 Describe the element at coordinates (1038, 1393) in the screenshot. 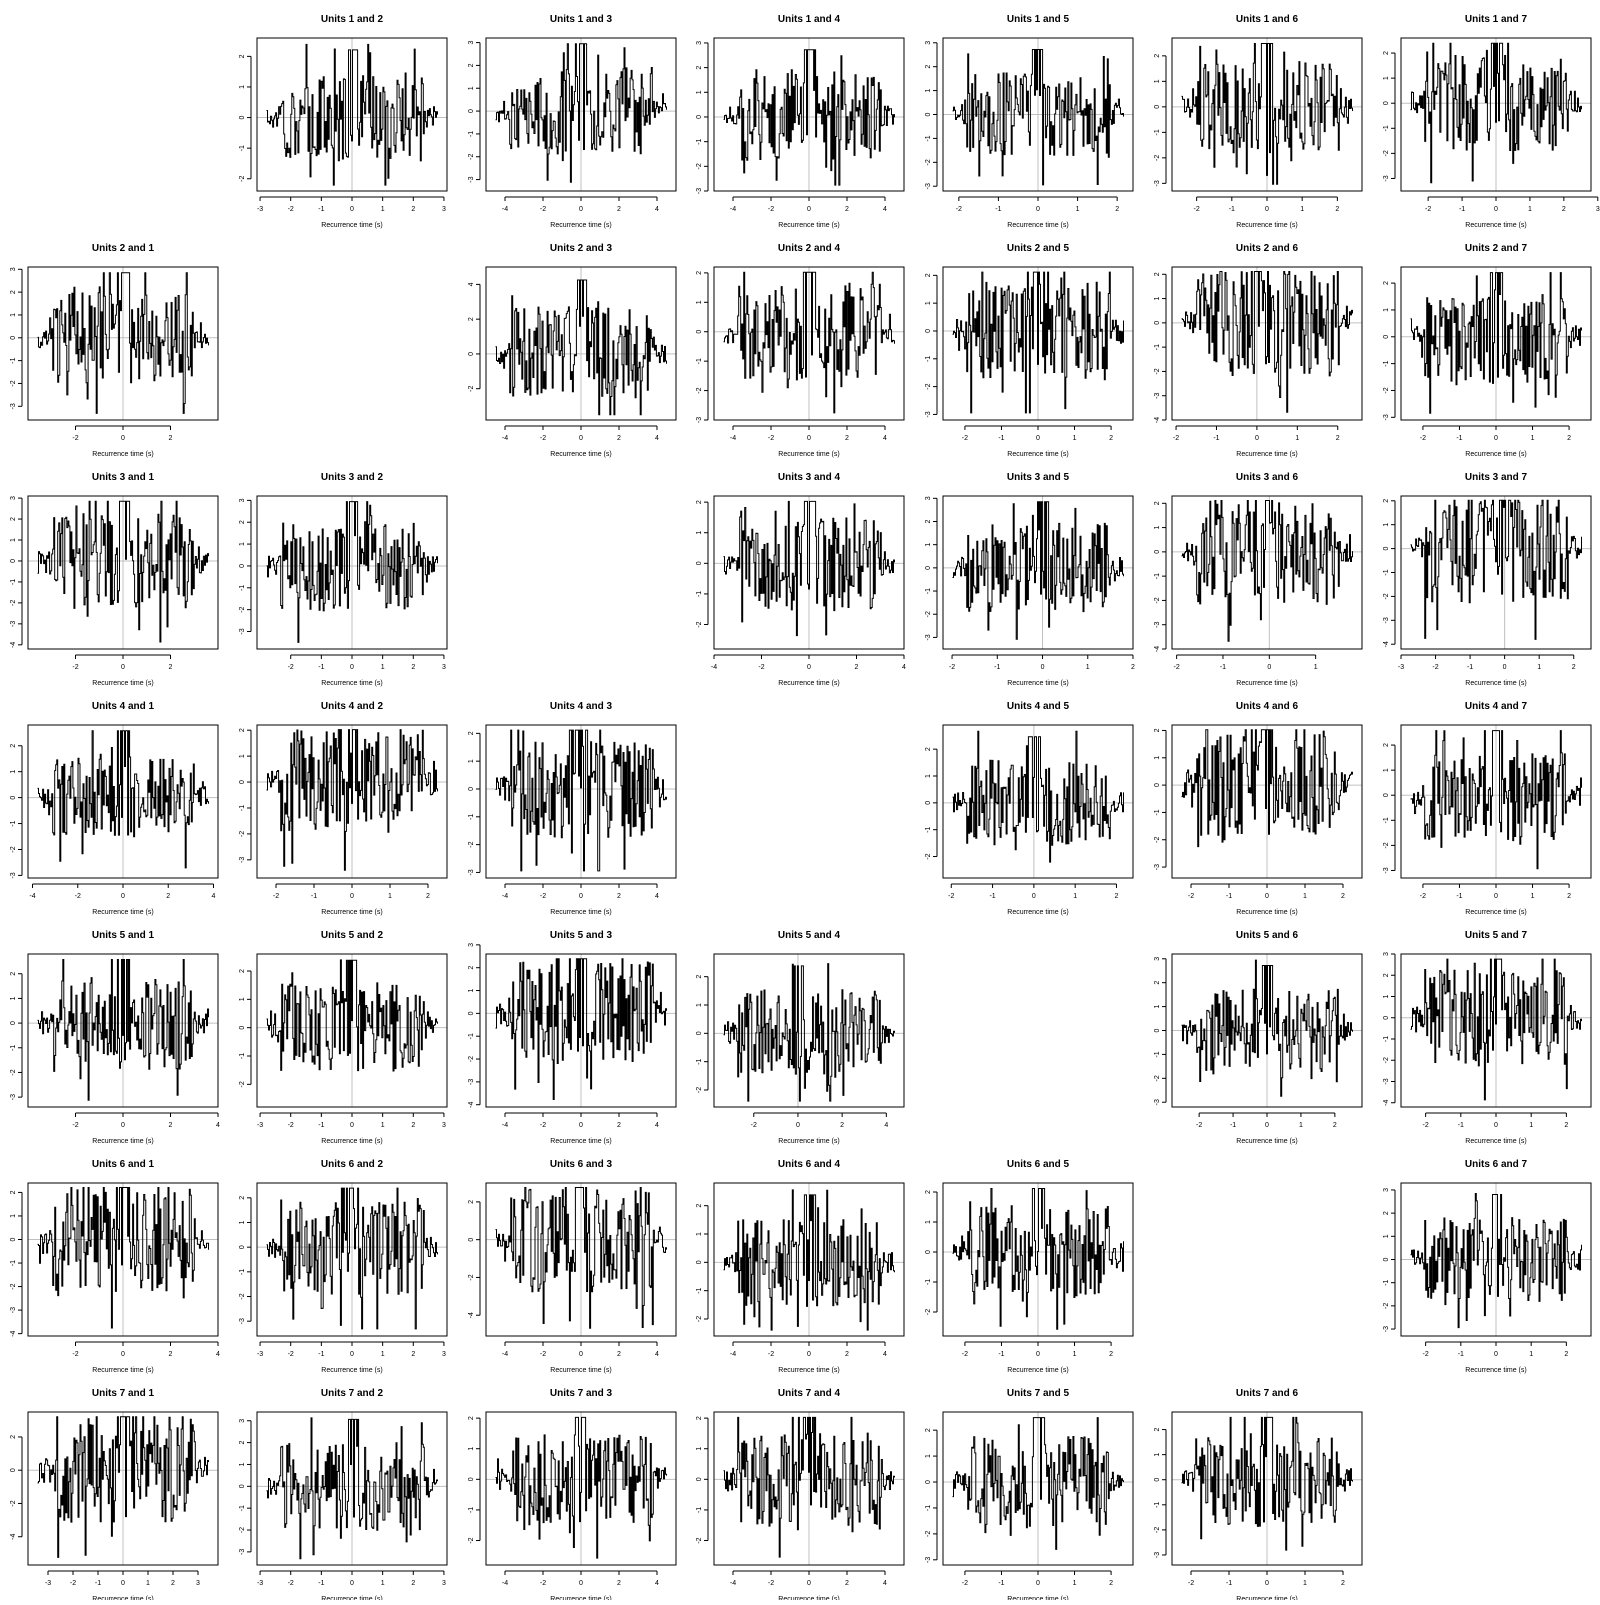

I see `panel-title: Units 7 and 5` at that location.